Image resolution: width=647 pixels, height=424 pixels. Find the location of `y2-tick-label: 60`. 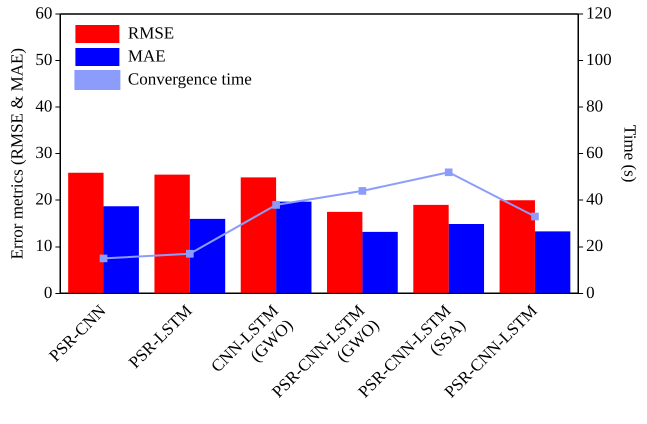

y2-tick-label: 60 is located at coordinates (595, 152).